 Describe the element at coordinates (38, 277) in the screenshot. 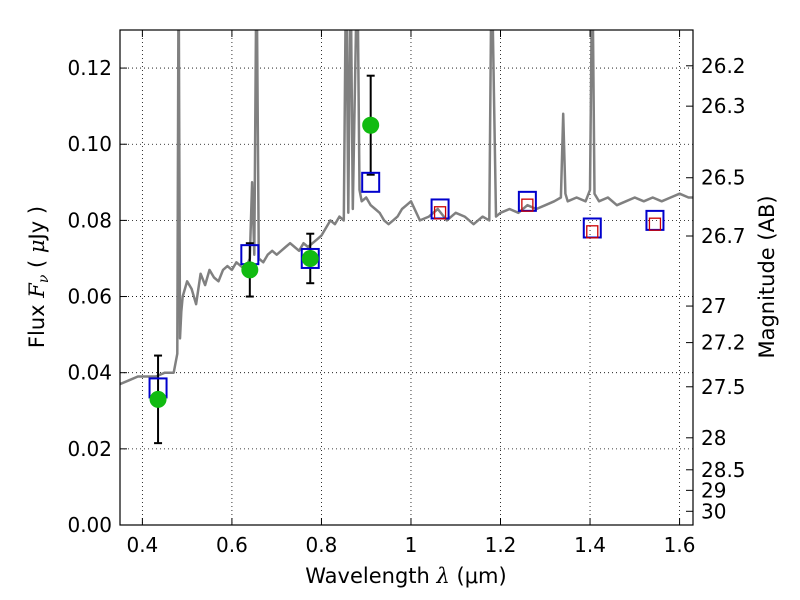

I see `y-axis-label: Flux Fν ( μJy )` at that location.